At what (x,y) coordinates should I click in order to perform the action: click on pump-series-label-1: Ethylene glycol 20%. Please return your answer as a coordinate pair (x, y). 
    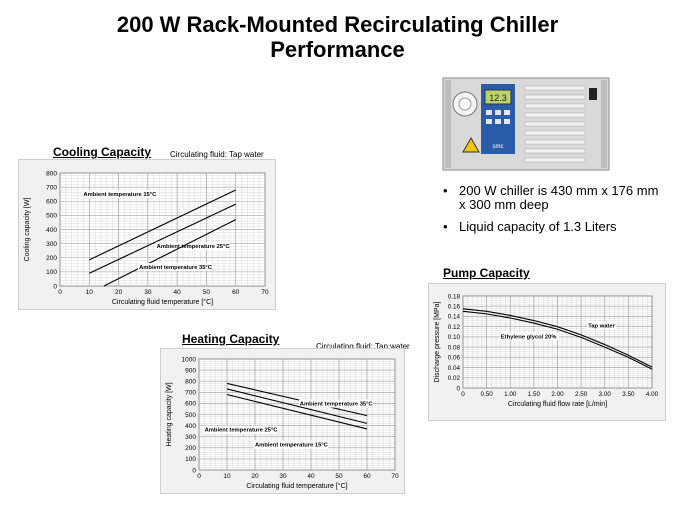
    Looking at the image, I should click on (529, 337).